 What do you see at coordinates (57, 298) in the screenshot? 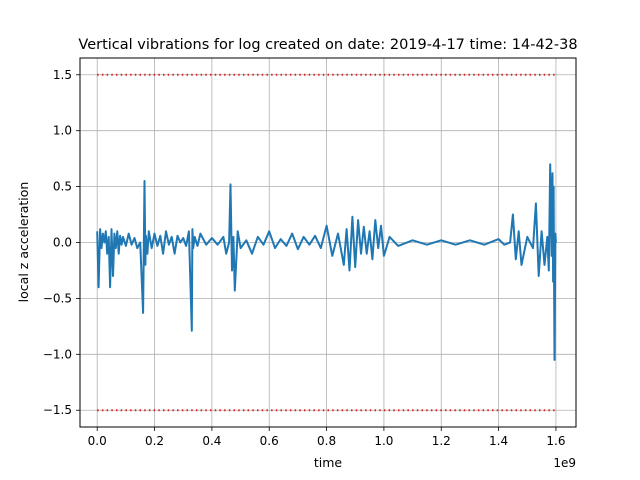
I see `y-tick-label: −0.5` at bounding box center [57, 298].